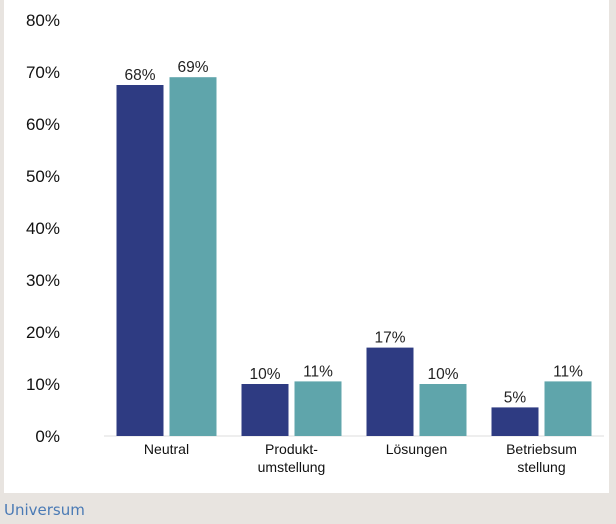 The height and width of the screenshot is (524, 616). Describe the element at coordinates (43, 384) in the screenshot. I see `y-tick-label: 10%` at that location.